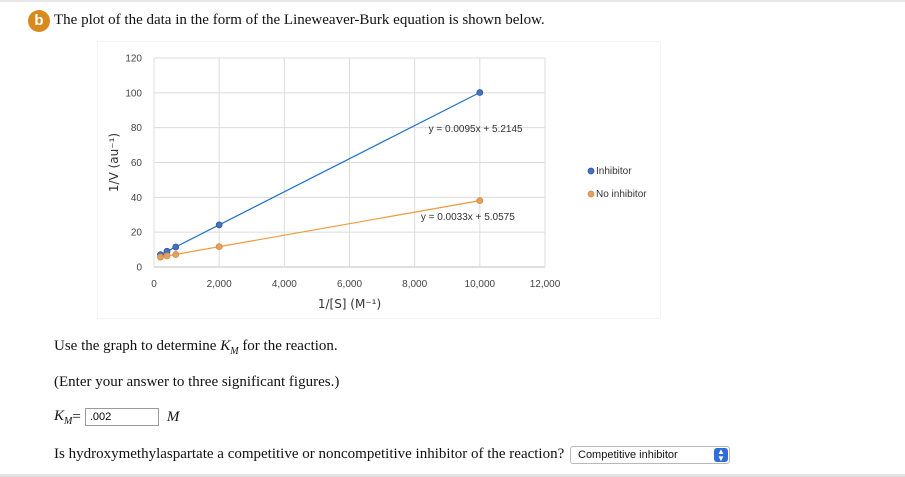 This screenshot has width=905, height=477. I want to click on trendline-inhibitor, so click(320, 173).